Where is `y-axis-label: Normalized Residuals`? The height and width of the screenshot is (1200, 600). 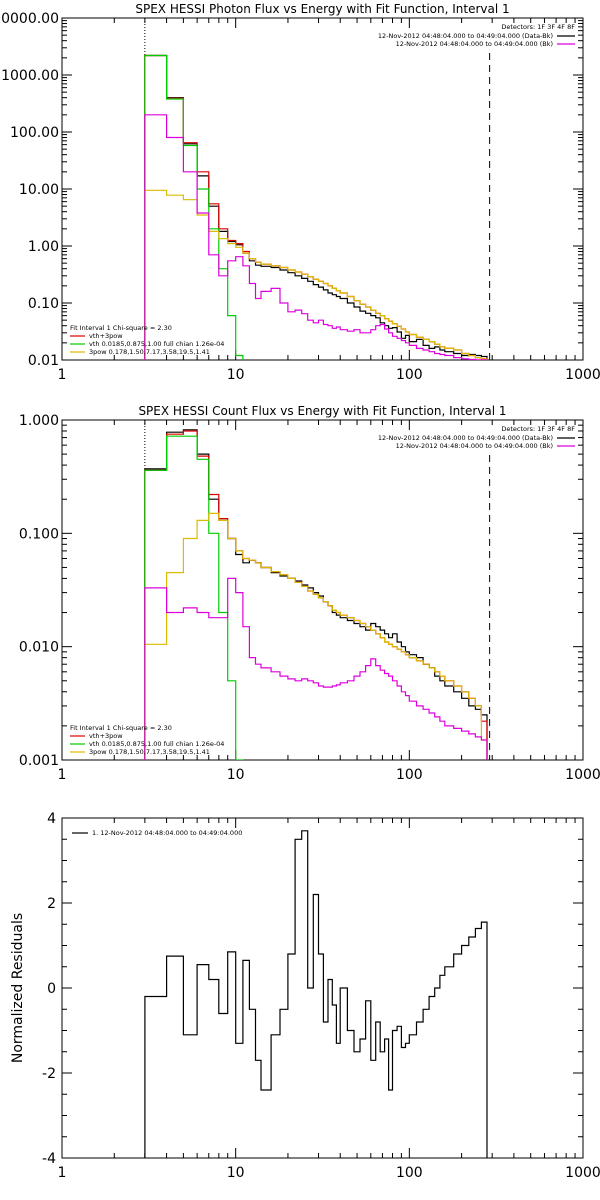
y-axis-label: Normalized Residuals is located at coordinates (18, 988).